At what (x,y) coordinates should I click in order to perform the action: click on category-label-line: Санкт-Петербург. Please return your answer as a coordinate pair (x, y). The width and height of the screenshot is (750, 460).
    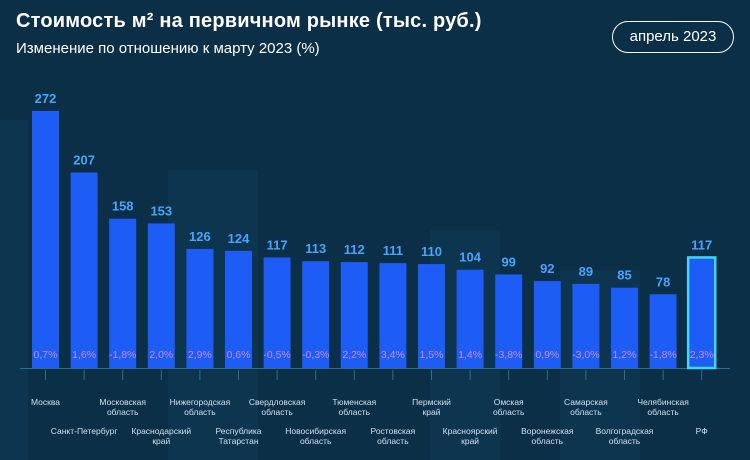
    Looking at the image, I should click on (84, 431).